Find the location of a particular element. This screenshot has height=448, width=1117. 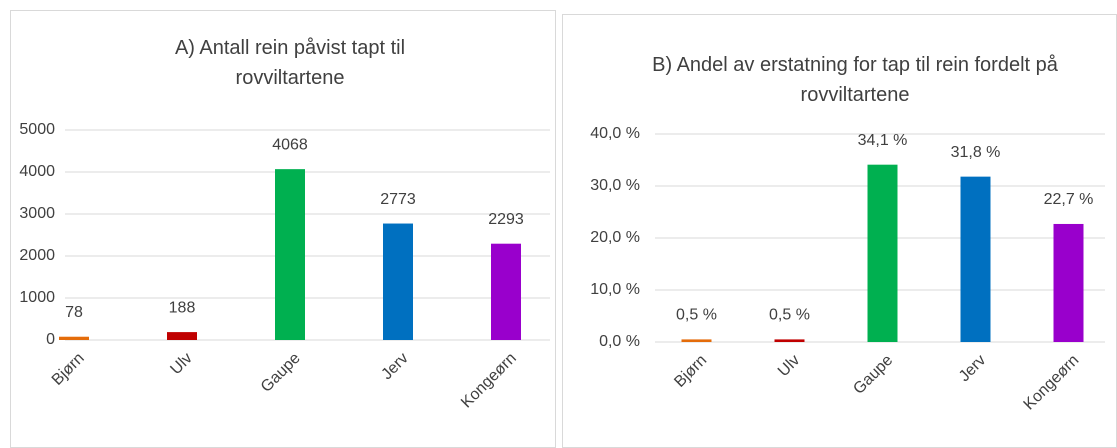

y-tick-label: 20,0 % is located at coordinates (615, 237).